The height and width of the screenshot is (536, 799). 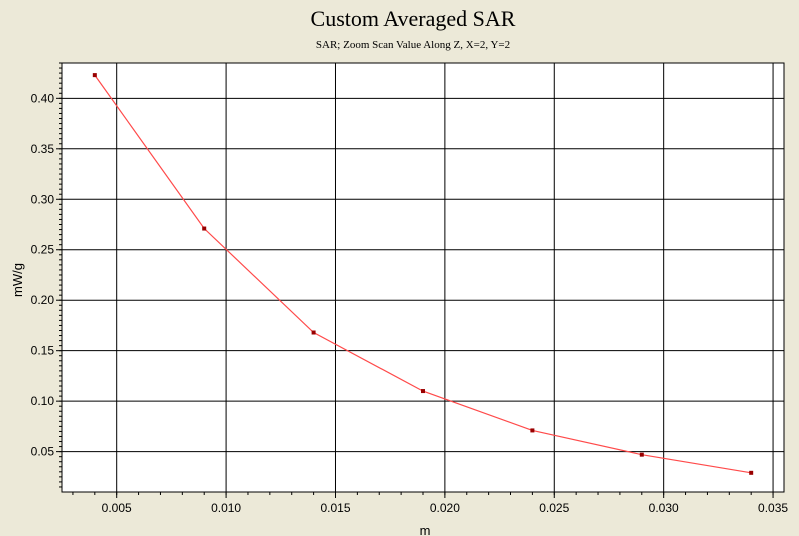 I want to click on x-tick-label: 0.015, so click(x=335, y=508).